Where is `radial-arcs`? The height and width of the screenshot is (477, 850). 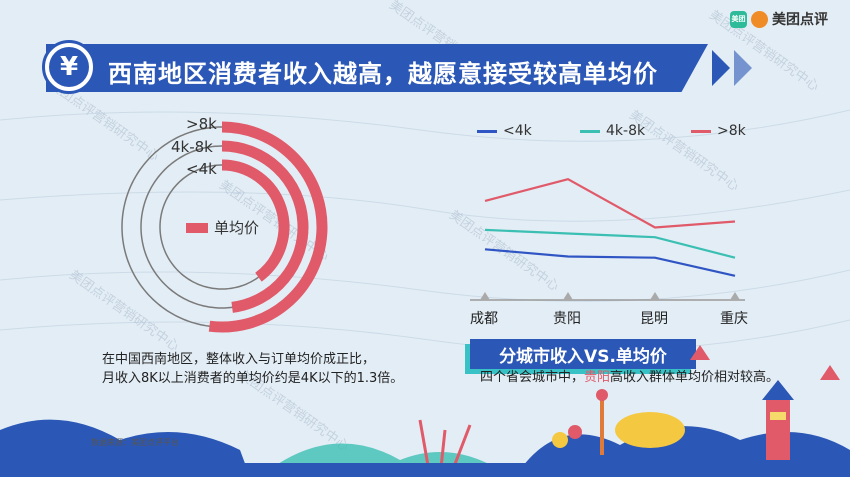 radial-arcs is located at coordinates (268, 227).